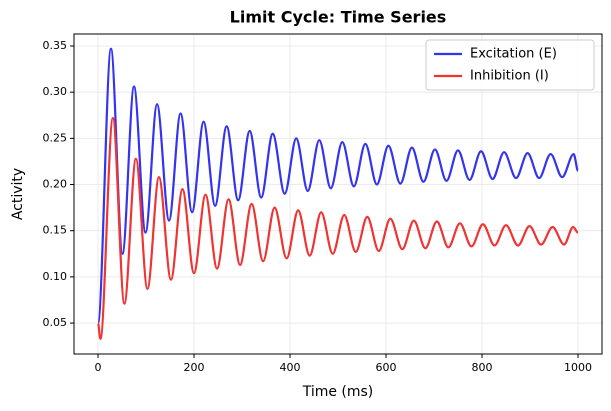  Describe the element at coordinates (98, 367) in the screenshot. I see `x-tick-label: 0` at that location.